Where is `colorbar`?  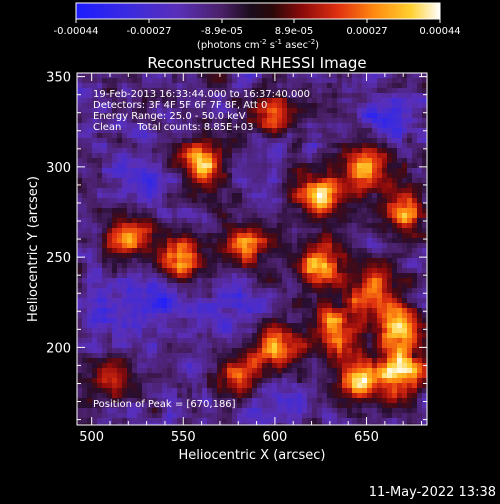
colorbar is located at coordinates (258, 11).